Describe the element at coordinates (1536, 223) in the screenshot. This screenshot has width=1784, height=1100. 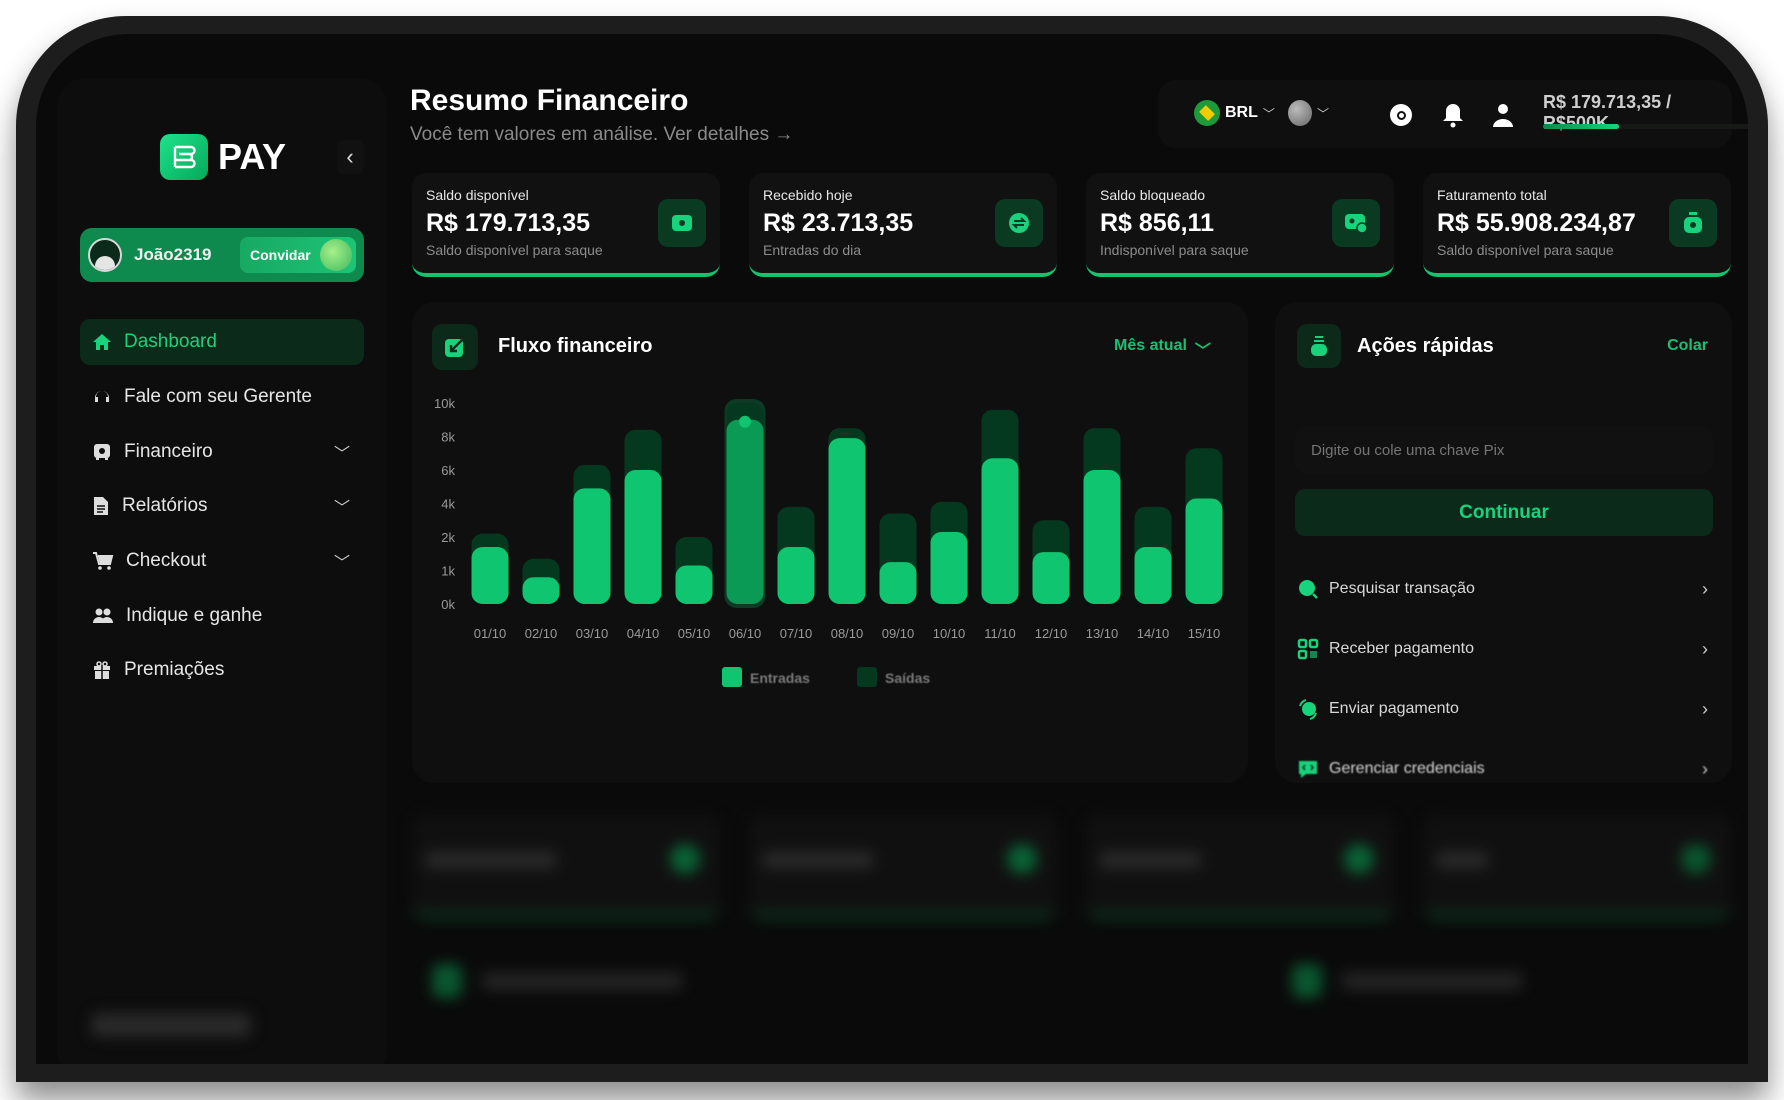
I see `card-value: R$ 55.908.234,87` at that location.